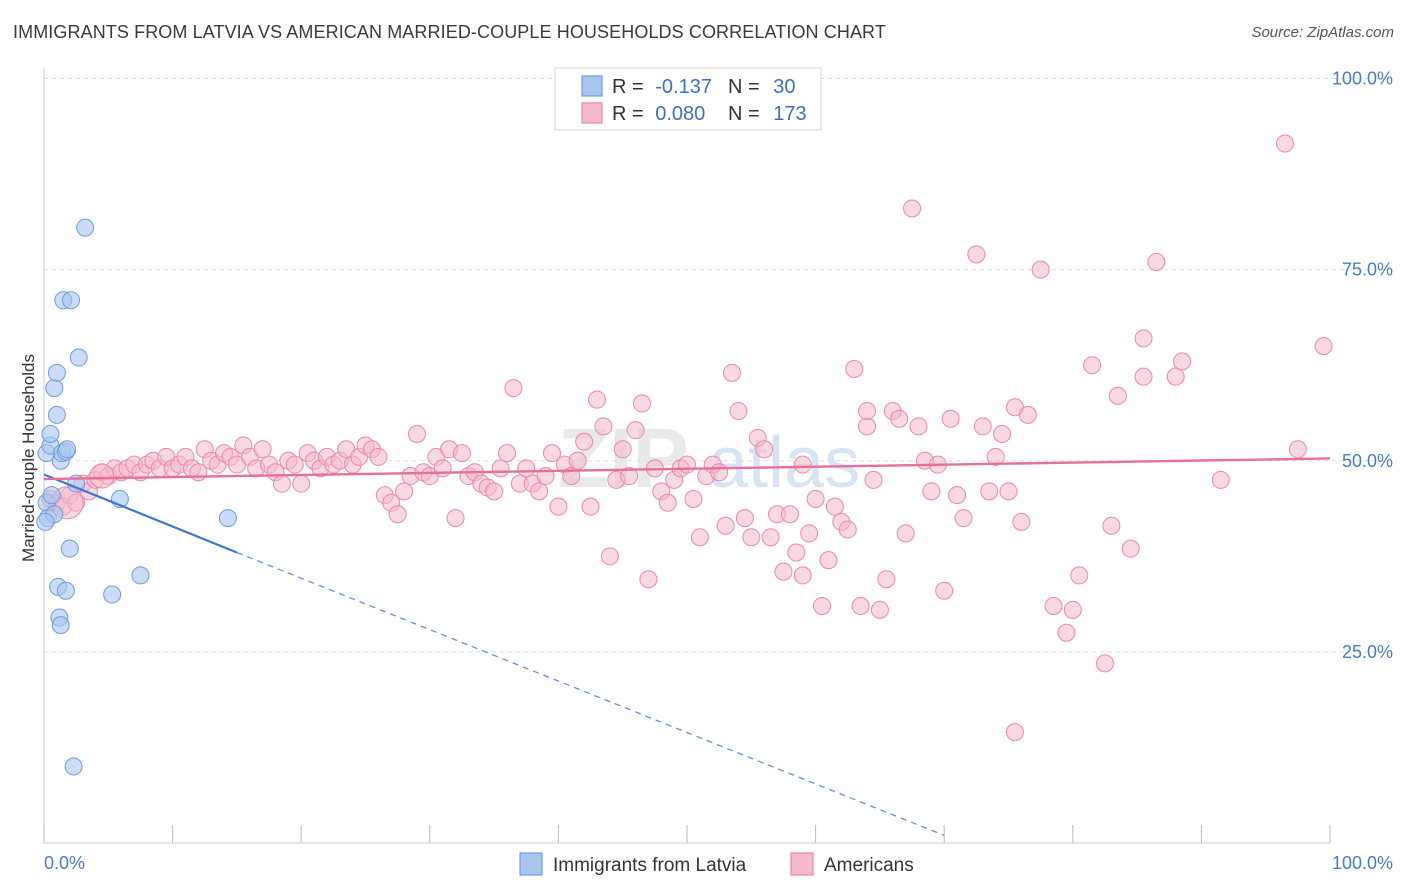 The image size is (1406, 892). I want to click on x-tick-label: 0.0%, so click(64, 863).